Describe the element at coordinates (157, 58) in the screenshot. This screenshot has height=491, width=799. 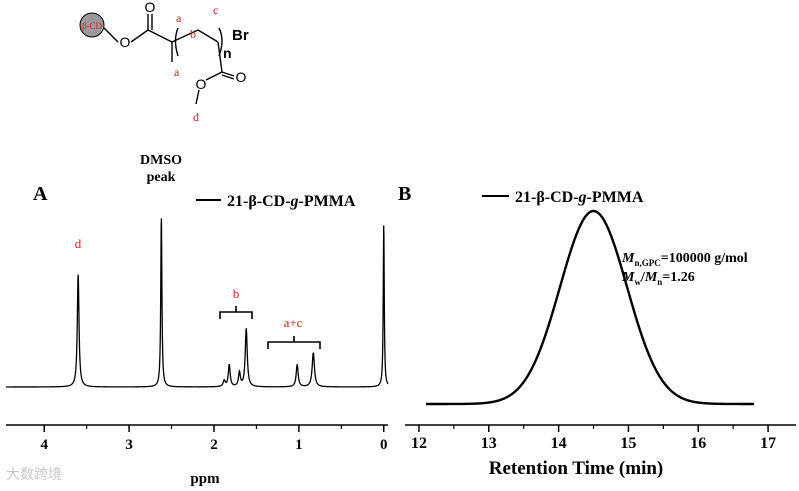
I see `structure-diagram` at that location.